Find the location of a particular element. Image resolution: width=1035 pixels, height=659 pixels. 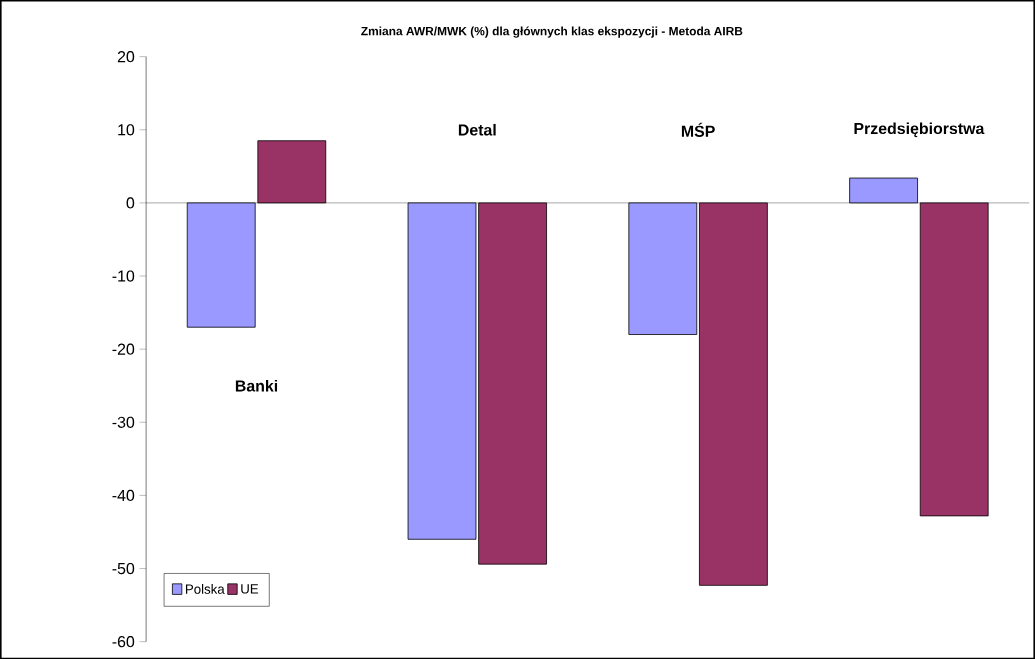

chart-title: Zmiana AWR/MWK (%) dla głównych klas ekspozycji - Metoda AIRB is located at coordinates (552, 32).